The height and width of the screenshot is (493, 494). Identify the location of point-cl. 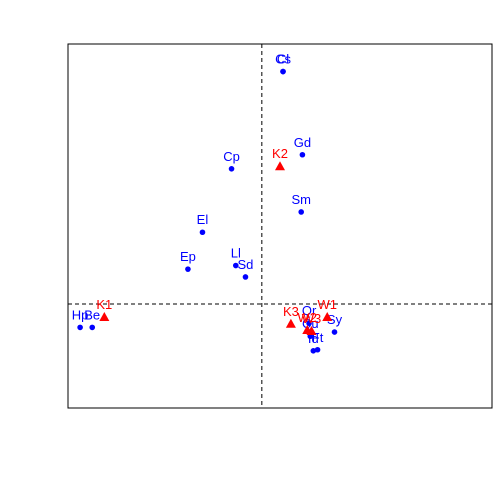
(283, 71).